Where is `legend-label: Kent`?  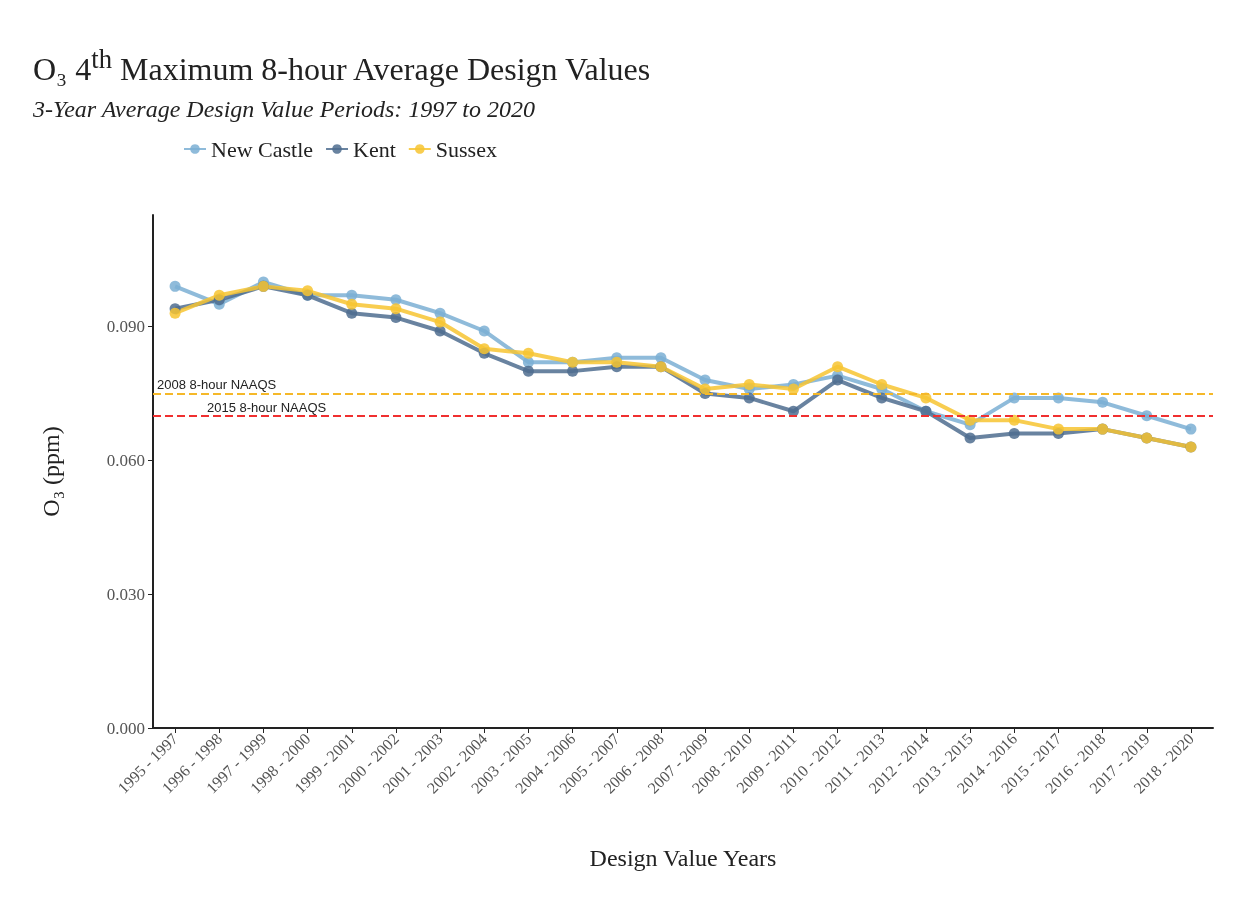 legend-label: Kent is located at coordinates (374, 149).